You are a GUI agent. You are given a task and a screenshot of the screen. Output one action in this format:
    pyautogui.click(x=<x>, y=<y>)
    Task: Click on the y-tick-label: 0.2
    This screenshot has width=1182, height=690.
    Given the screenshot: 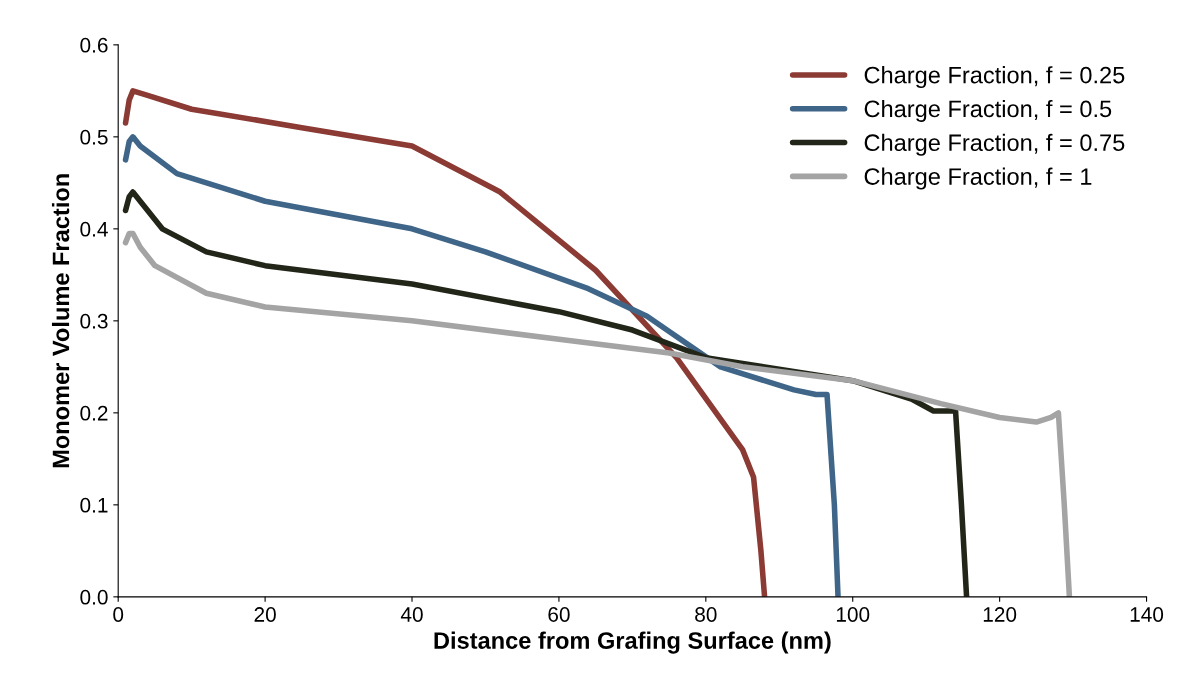 What is the action you would take?
    pyautogui.click(x=94, y=413)
    